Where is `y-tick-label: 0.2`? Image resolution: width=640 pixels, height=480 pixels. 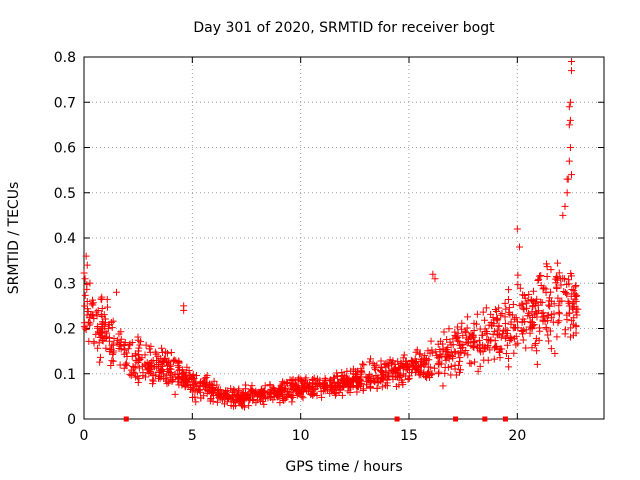
y-tick-label: 0.2 is located at coordinates (65, 330).